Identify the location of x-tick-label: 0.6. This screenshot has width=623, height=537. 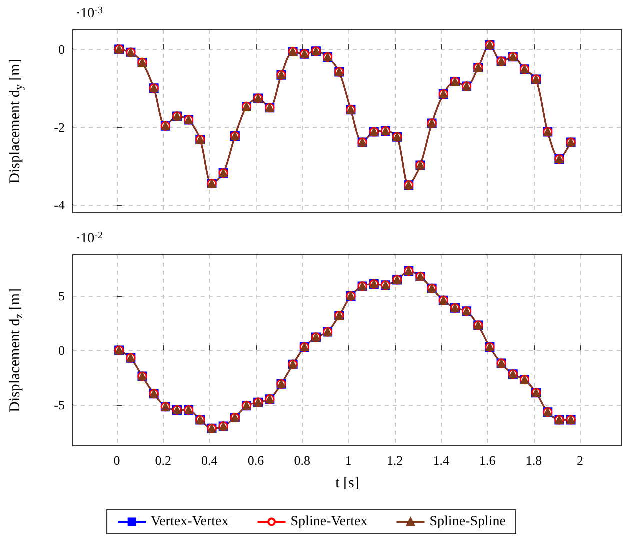
(256, 460).